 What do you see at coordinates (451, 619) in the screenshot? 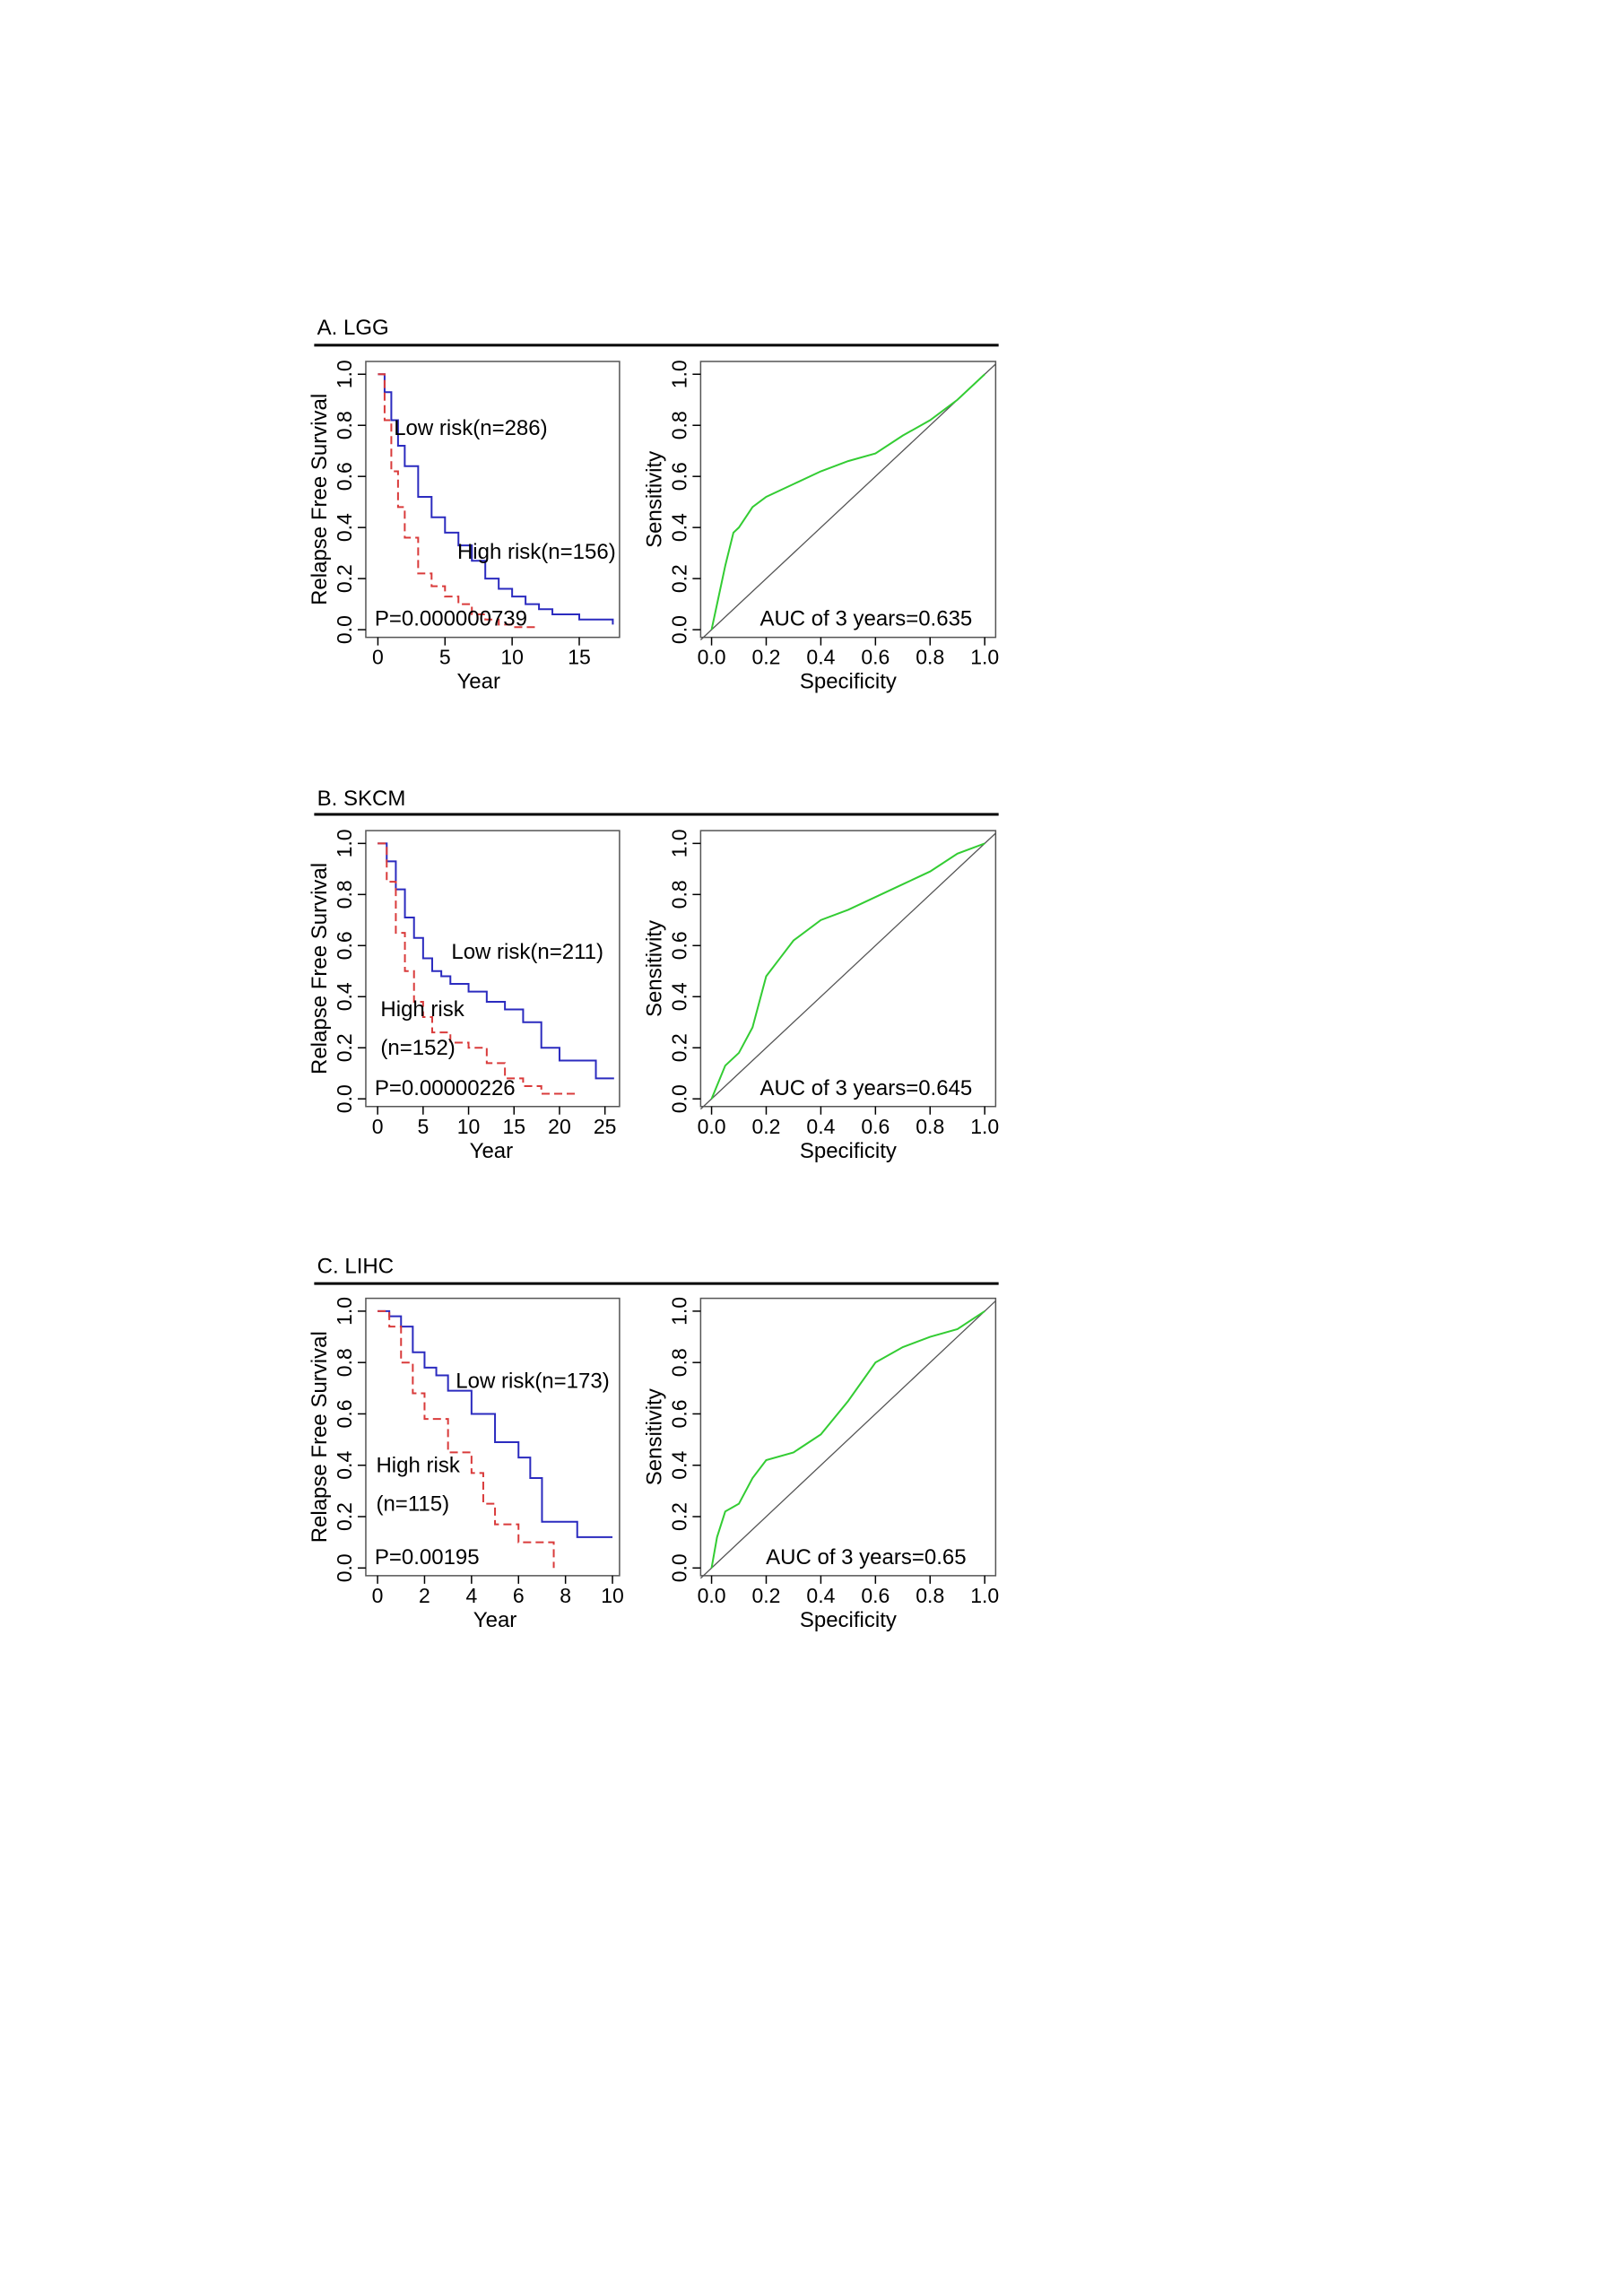
I see `p-value: P=0.000000739` at bounding box center [451, 619].